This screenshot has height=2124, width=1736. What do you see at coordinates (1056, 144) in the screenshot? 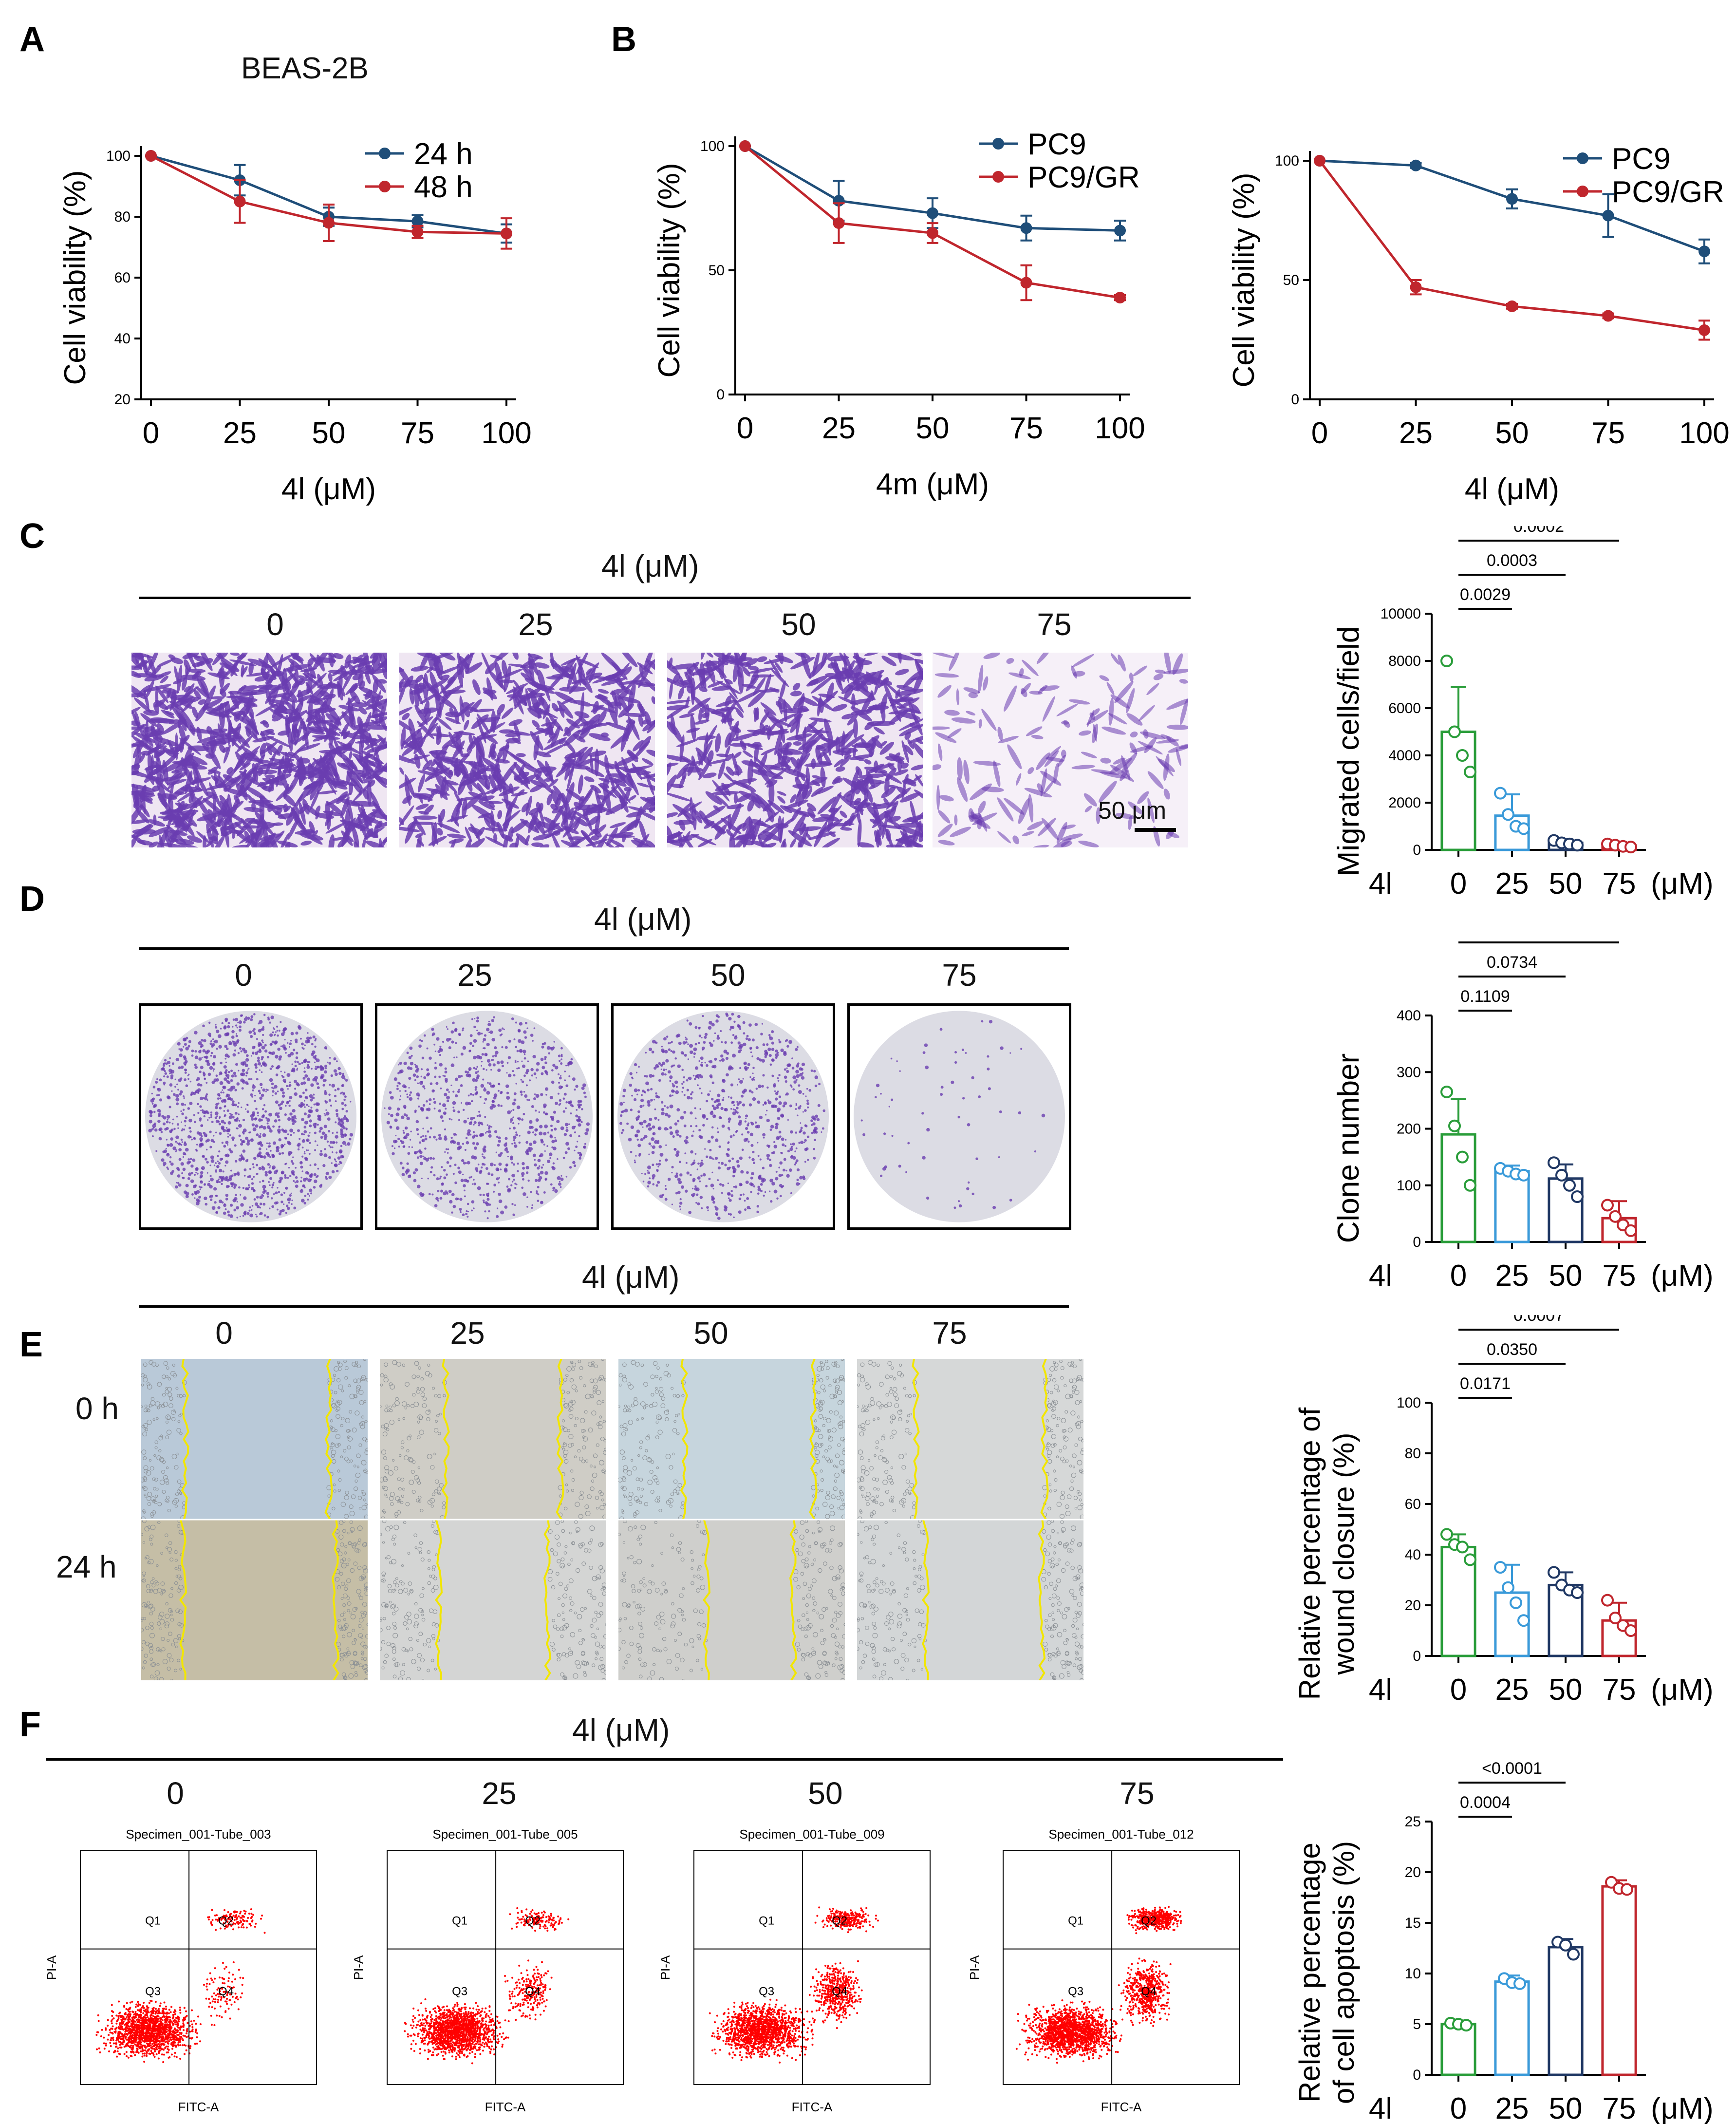
I see `legend-label-0: PC9` at bounding box center [1056, 144].